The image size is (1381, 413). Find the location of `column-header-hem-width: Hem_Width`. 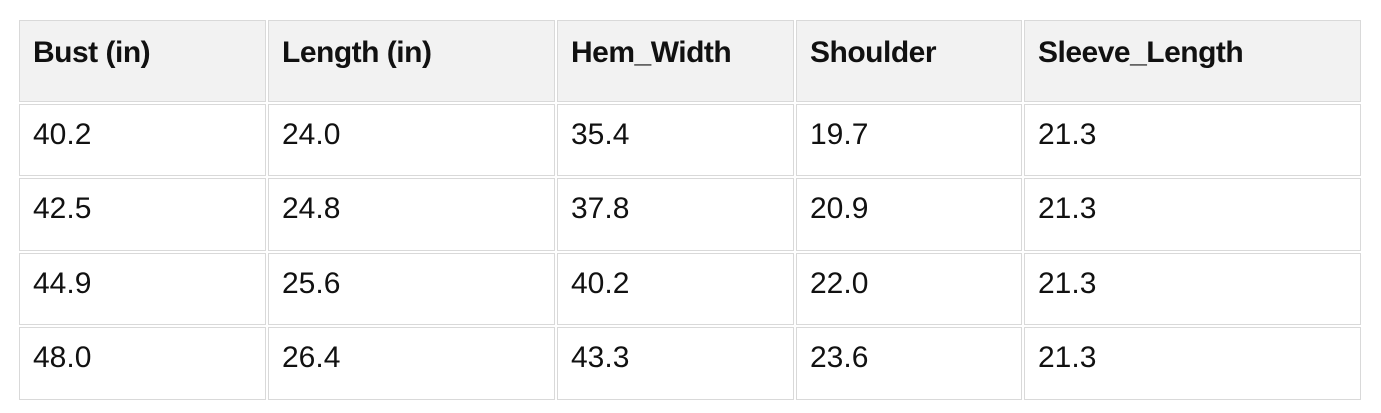

column-header-hem-width: Hem_Width is located at coordinates (675, 61).